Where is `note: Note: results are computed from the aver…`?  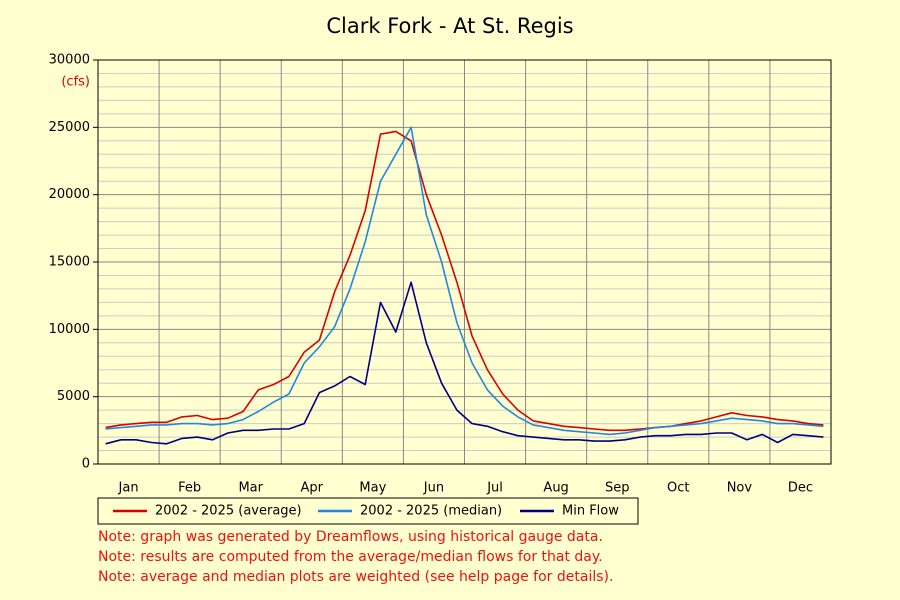
note: Note: results are computed from the aver… is located at coordinates (350, 557).